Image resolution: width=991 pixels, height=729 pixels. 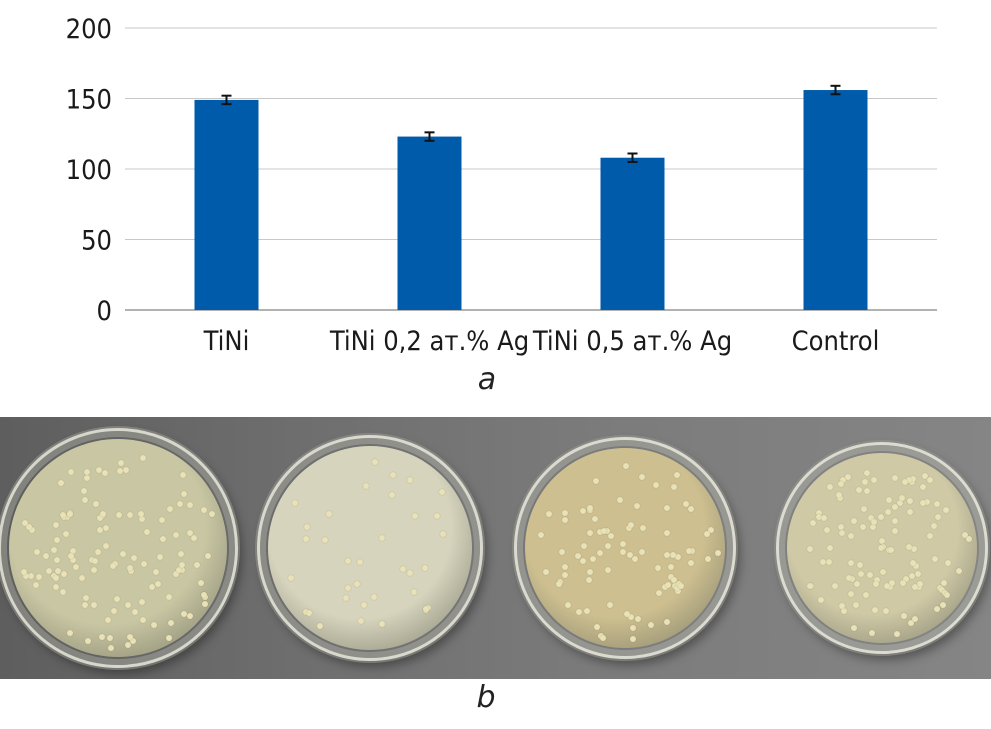 I want to click on y-tick-label: 200, so click(x=89, y=29).